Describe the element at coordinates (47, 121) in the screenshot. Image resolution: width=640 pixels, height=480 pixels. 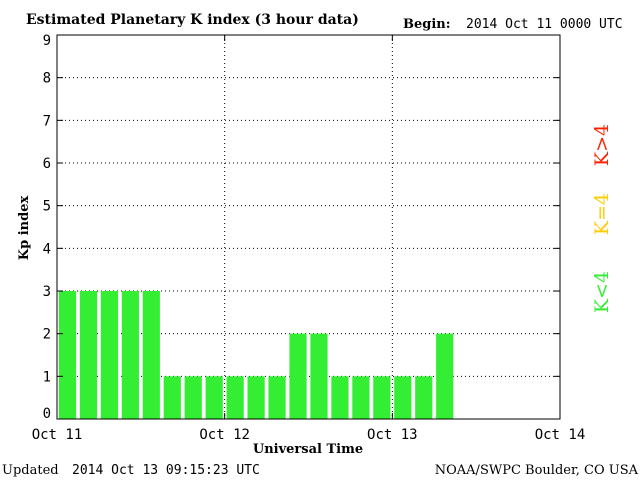
I see `y-tick-label: 7` at that location.